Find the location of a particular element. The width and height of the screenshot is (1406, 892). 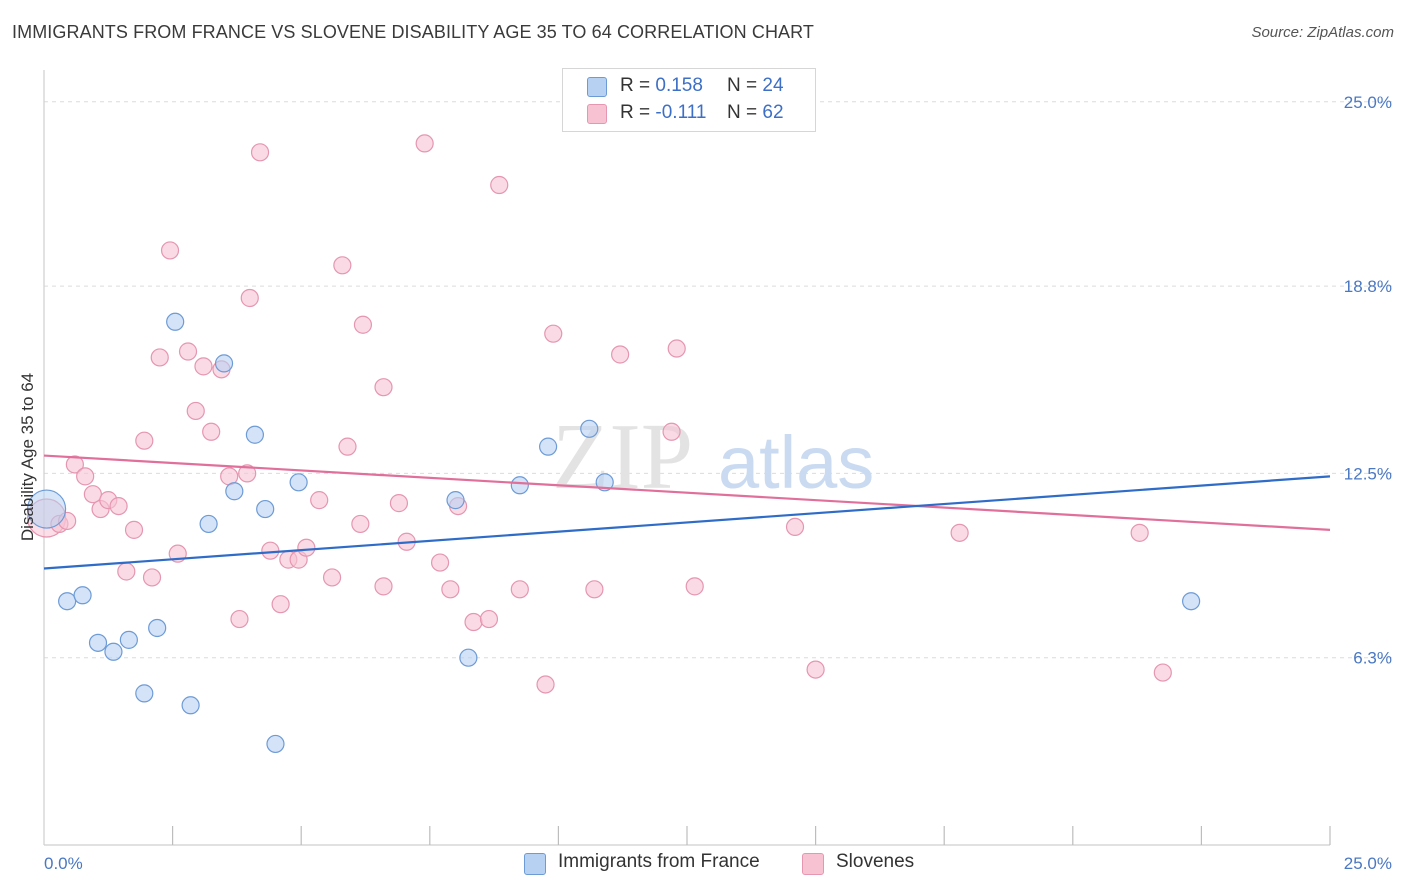

y-tick-label: 6.3% is located at coordinates (1372, 658).